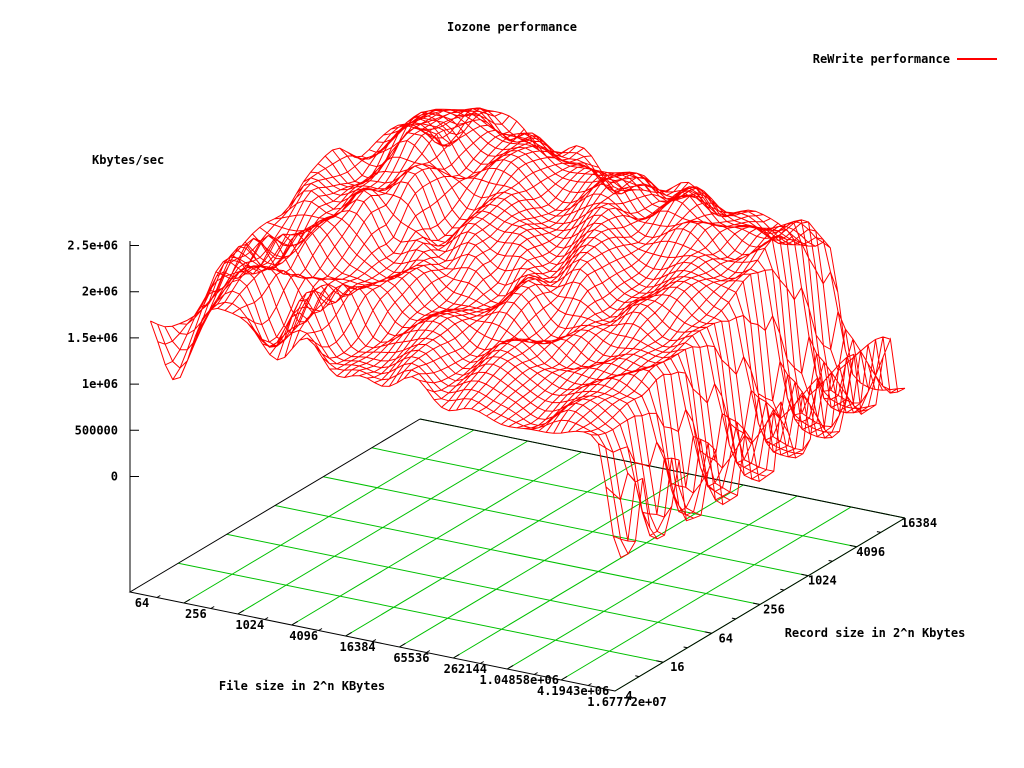 The height and width of the screenshot is (768, 1024). What do you see at coordinates (302, 686) in the screenshot?
I see `x-axis-label: File size in 2^n KBytes` at bounding box center [302, 686].